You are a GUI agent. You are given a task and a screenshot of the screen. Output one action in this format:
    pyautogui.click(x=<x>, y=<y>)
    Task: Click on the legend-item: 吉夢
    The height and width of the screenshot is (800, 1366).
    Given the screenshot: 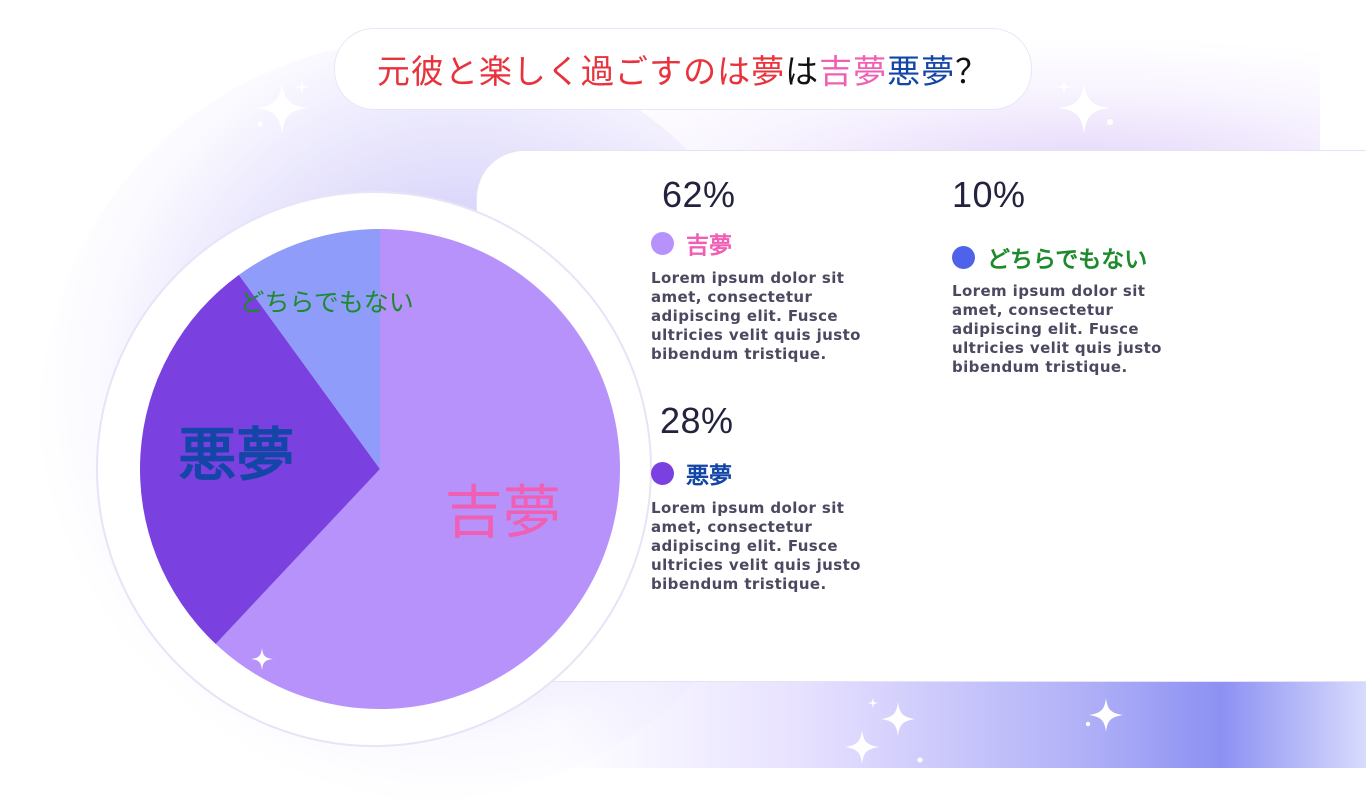 What is the action you would take?
    pyautogui.click(x=691, y=243)
    